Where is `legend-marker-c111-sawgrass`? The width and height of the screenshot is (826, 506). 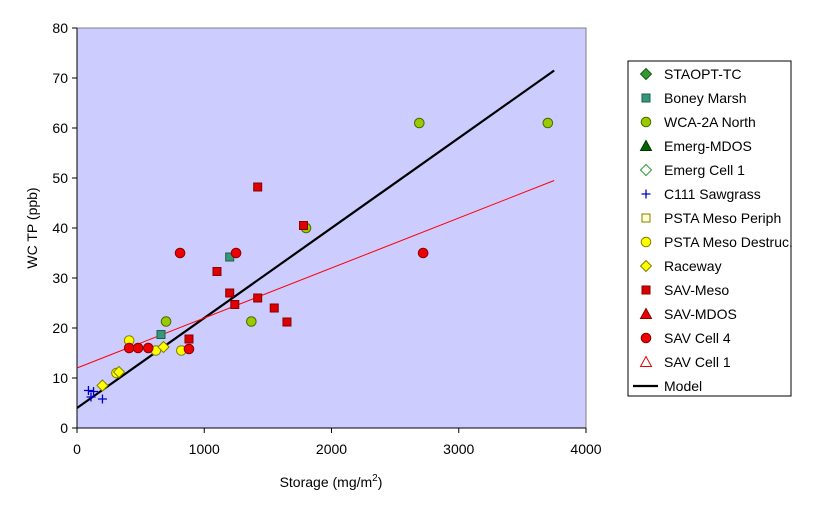 legend-marker-c111-sawgrass is located at coordinates (646, 194).